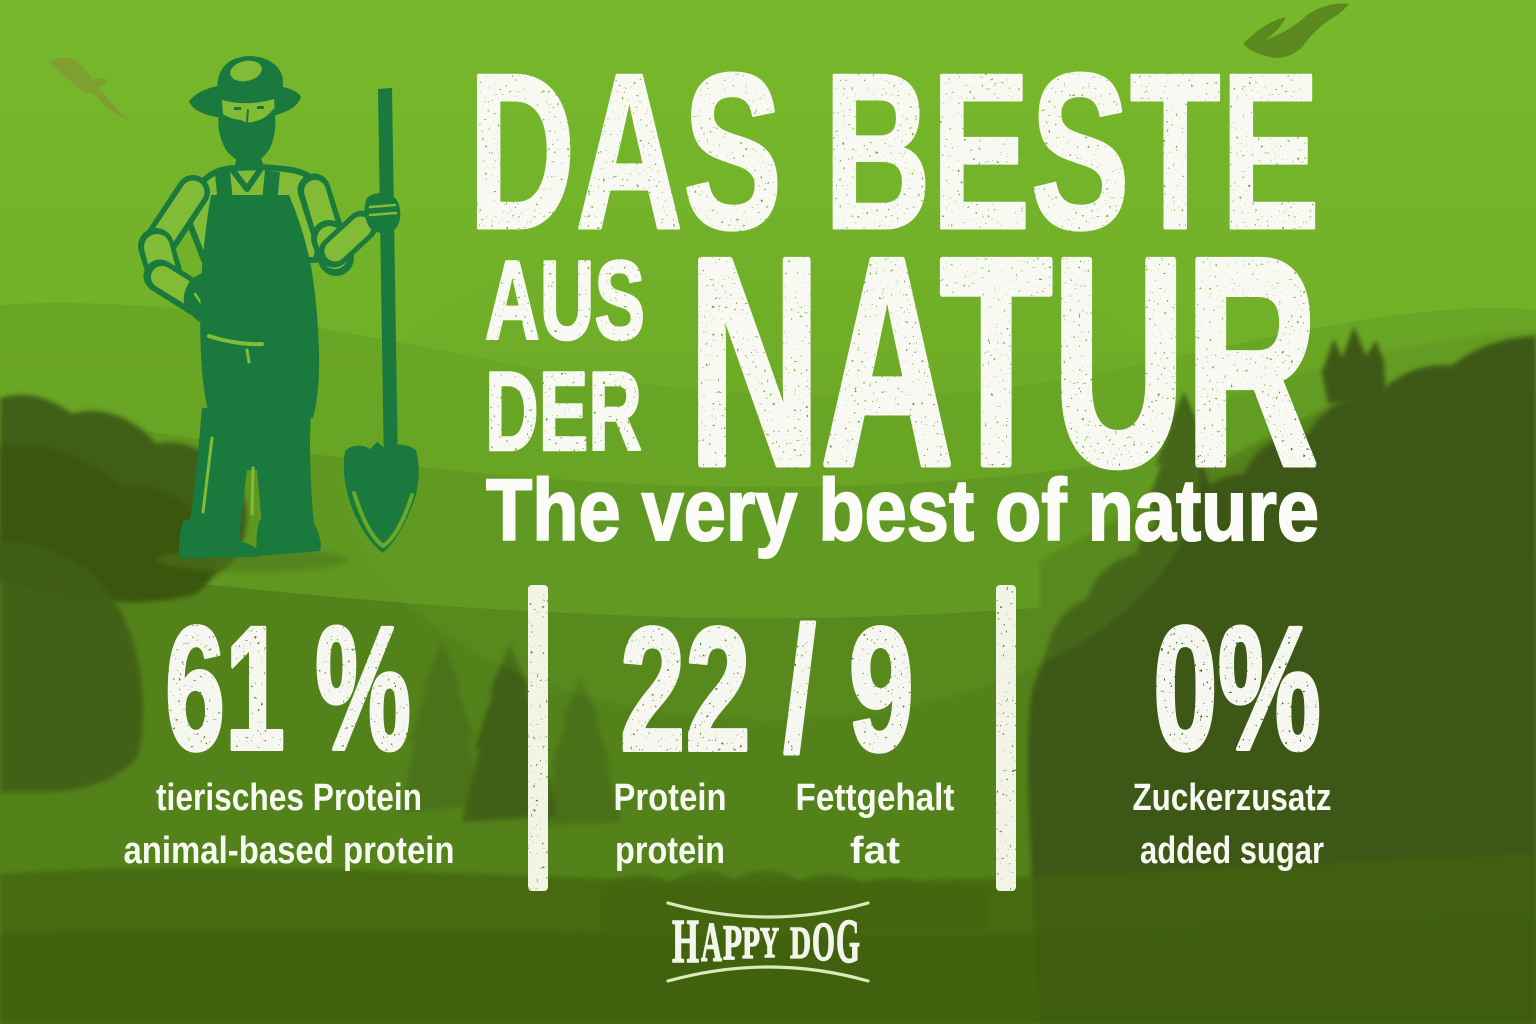 This screenshot has width=1536, height=1024. I want to click on svg-text: 61 %, so click(288, 689).